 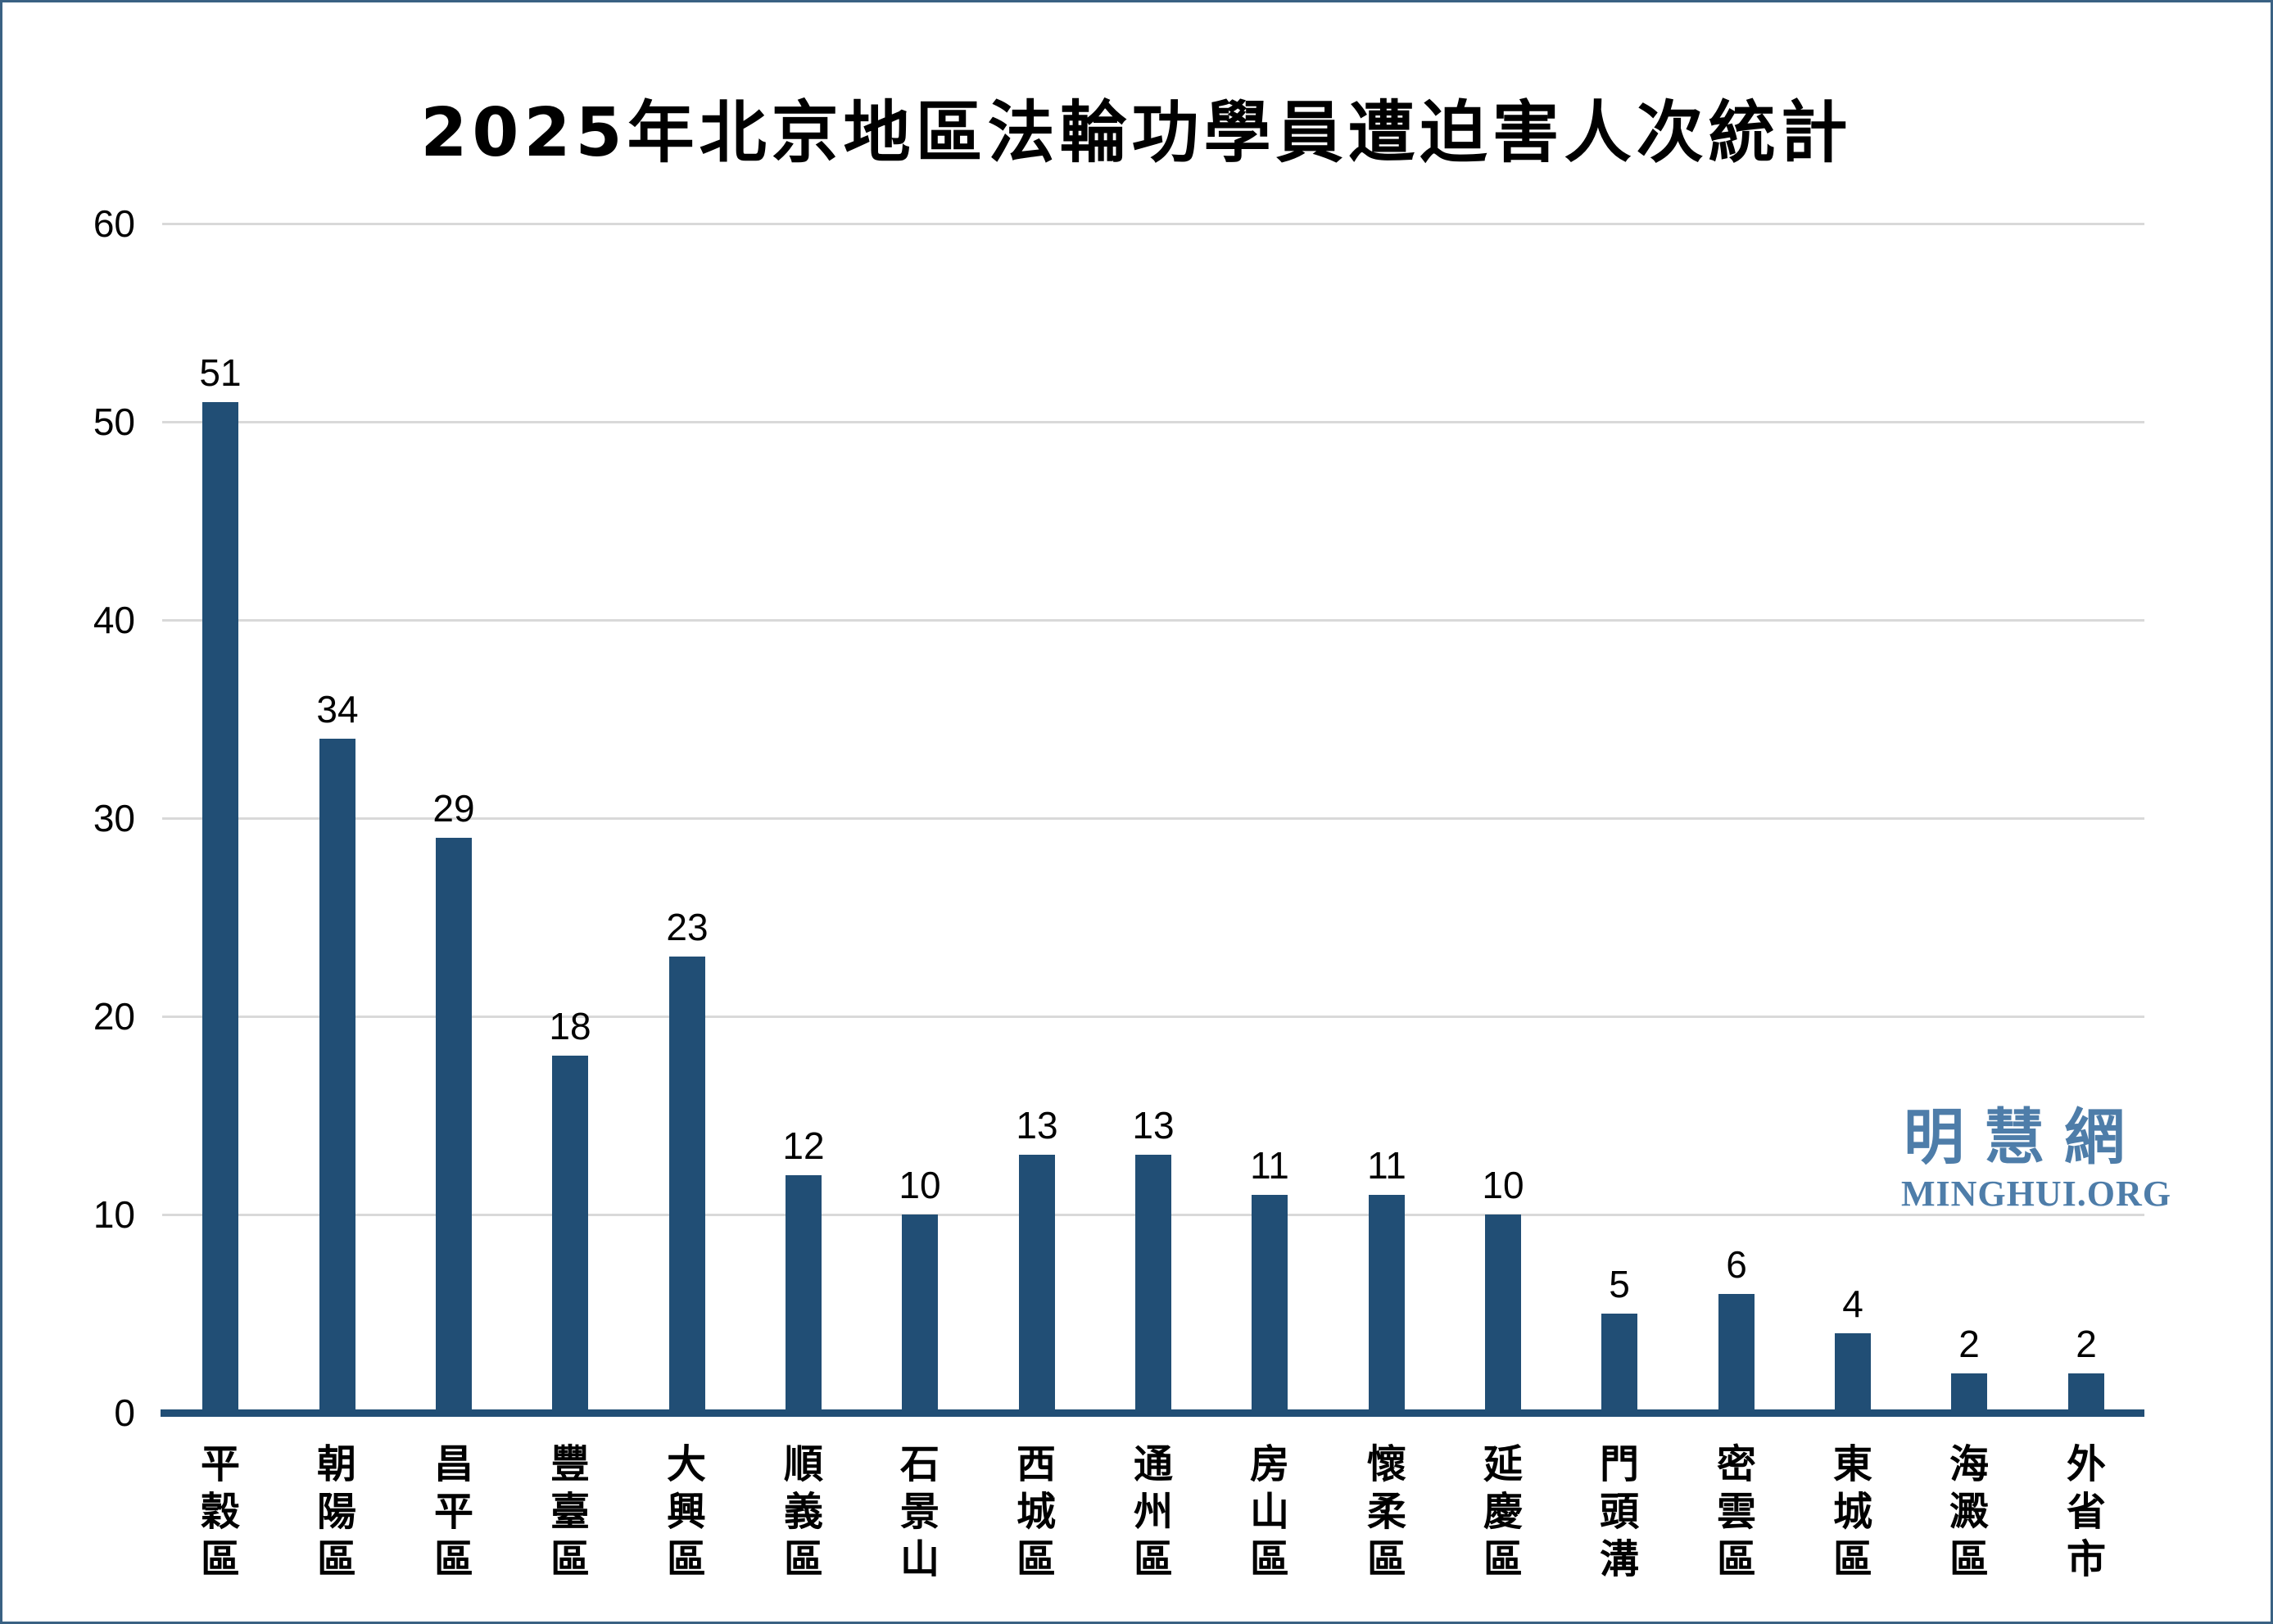 I want to click on category-label: 東城區, so click(x=1852, y=1512).